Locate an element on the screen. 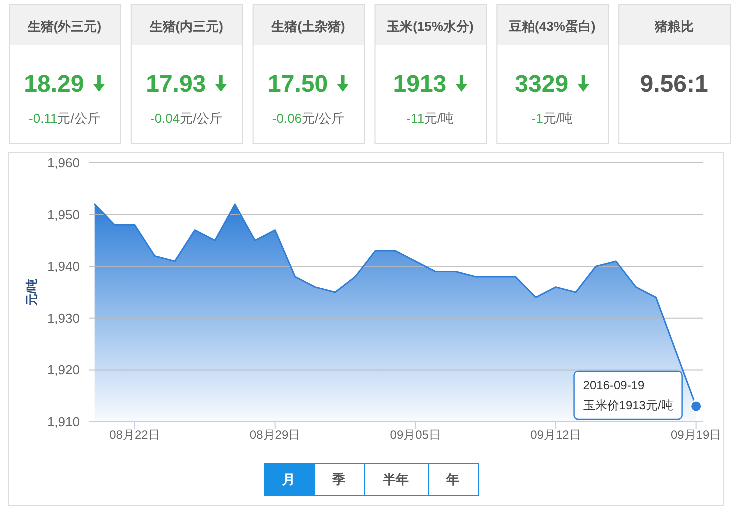 The image size is (735, 512). y-tick-label: 1,950 is located at coordinates (63, 214).